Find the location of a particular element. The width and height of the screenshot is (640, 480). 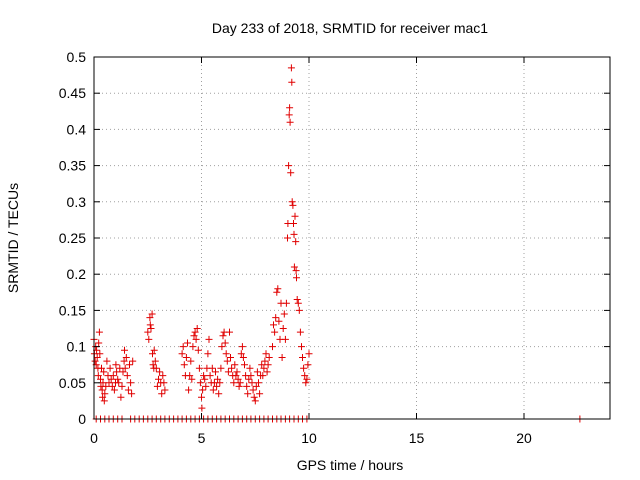

x-tick-label: 5 is located at coordinates (202, 438).